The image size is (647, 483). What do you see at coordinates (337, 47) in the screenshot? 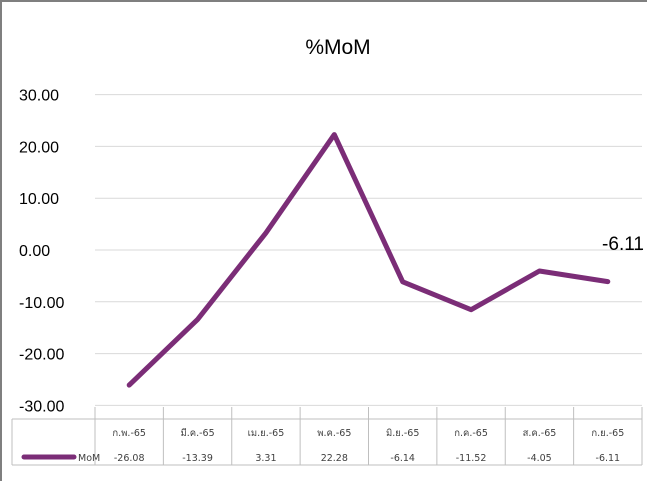
I see `chart-title: %MoM` at bounding box center [337, 47].